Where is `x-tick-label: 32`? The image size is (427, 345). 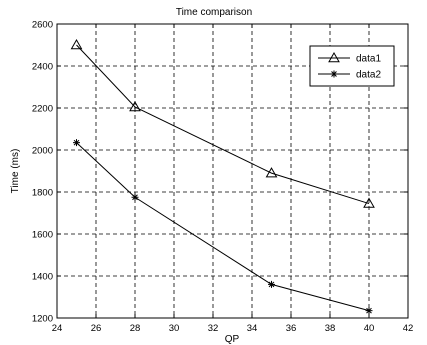 x-tick-label: 32 is located at coordinates (213, 328).